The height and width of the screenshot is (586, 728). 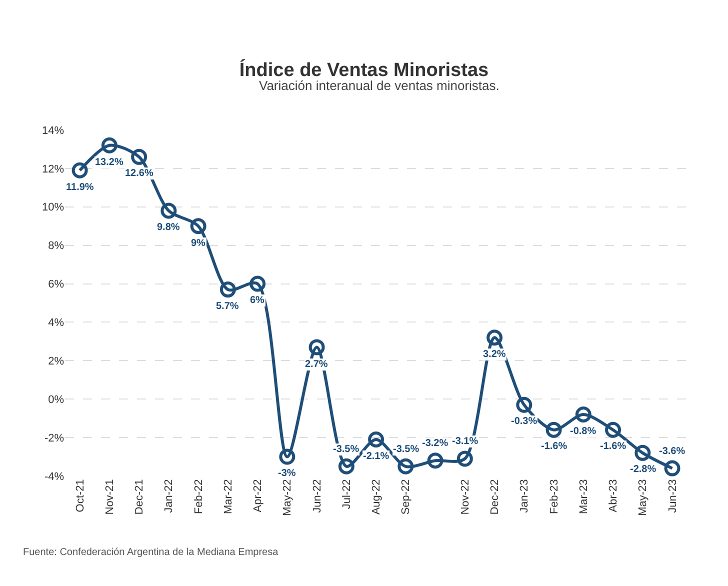 I want to click on source-note: Fuente: Confederación Argentina de la Mediana Empresa, so click(x=151, y=552).